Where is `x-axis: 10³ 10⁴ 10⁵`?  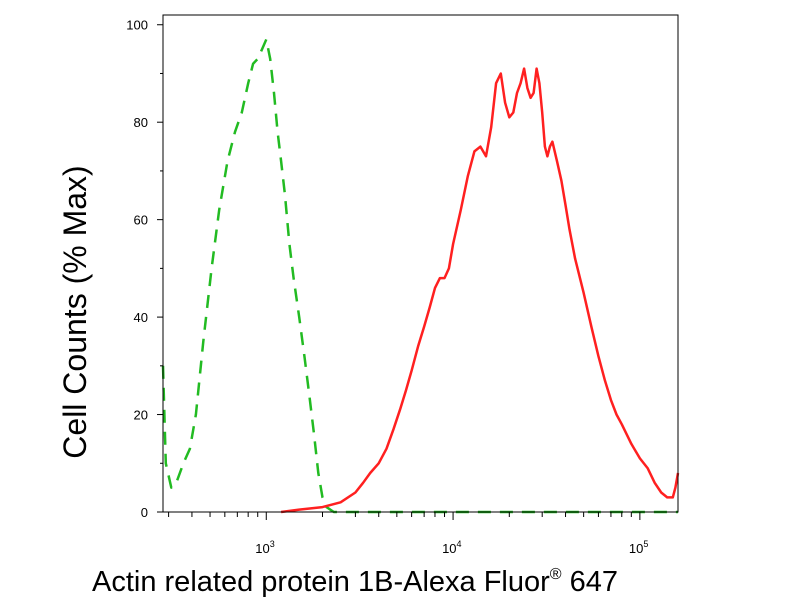 x-axis: 10³ 10⁴ 10⁵ is located at coordinates (408, 534).